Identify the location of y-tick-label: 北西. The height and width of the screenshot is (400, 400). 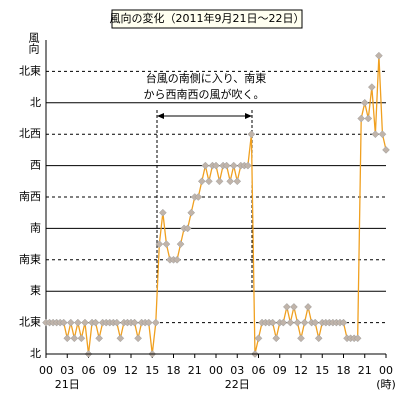
(30, 133).